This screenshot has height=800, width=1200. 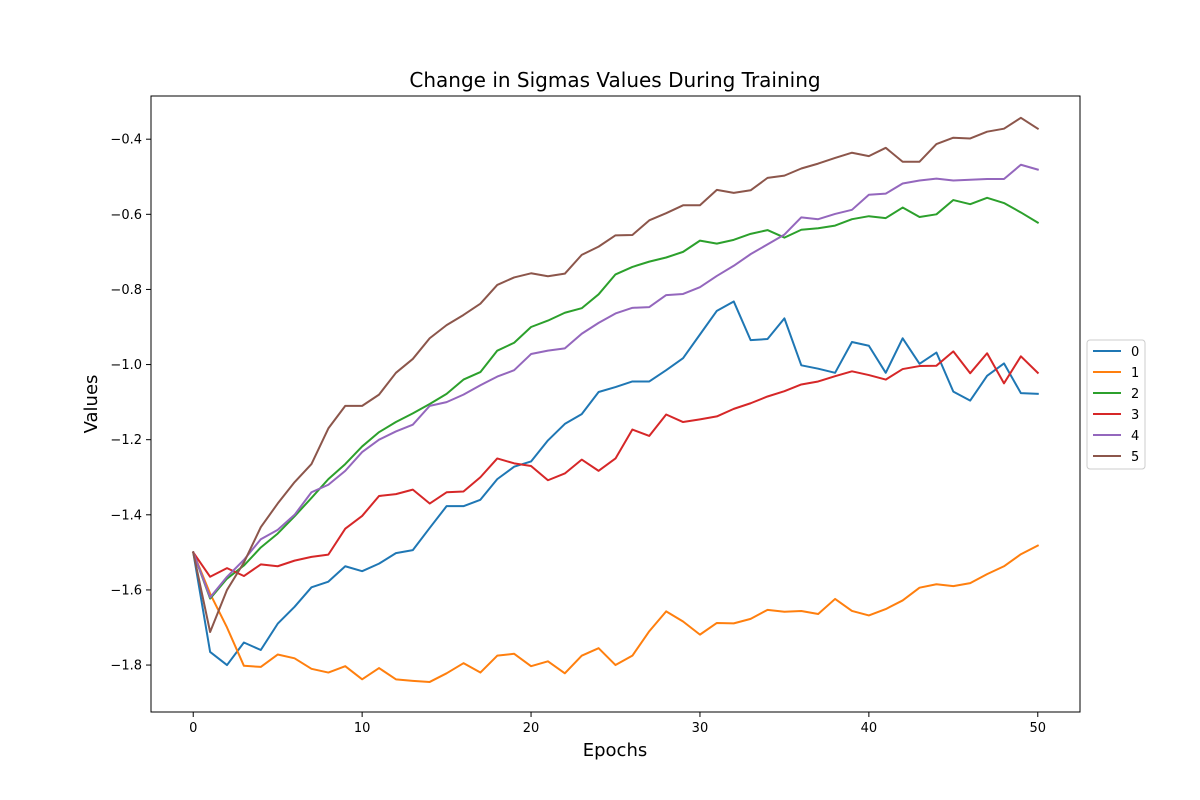 What do you see at coordinates (1135, 457) in the screenshot?
I see `legend-label-5: 5` at bounding box center [1135, 457].